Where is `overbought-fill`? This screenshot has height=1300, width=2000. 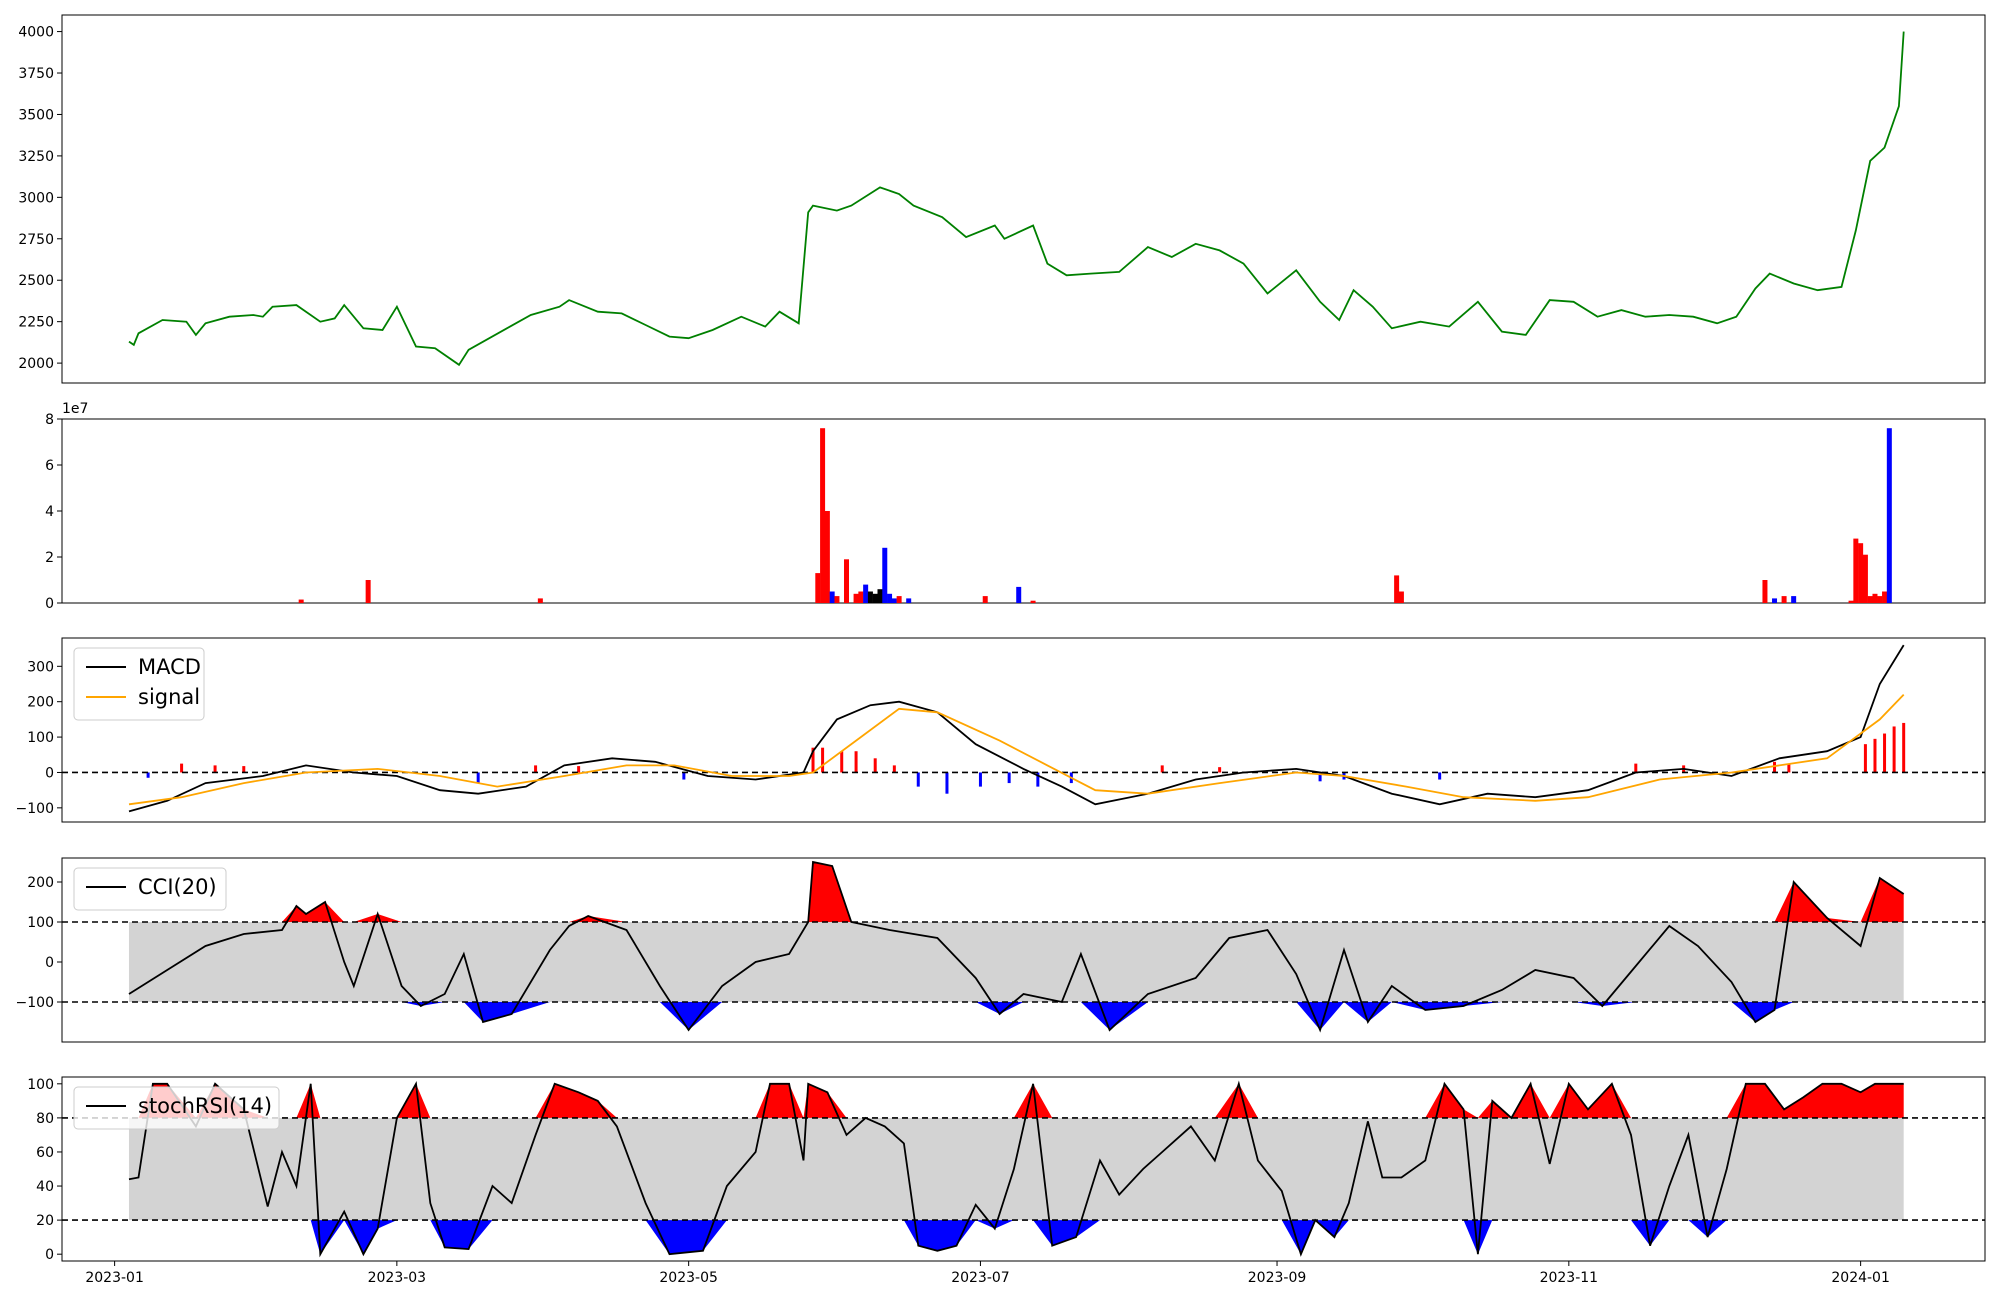 overbought-fill is located at coordinates (1016, 1100).